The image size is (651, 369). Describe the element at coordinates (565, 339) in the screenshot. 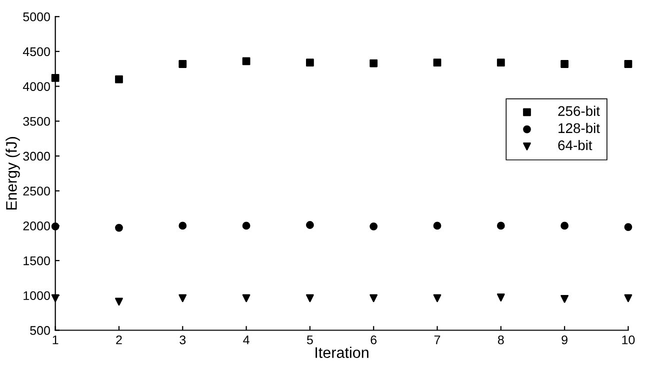

I see `x-tick-label: 9` at that location.